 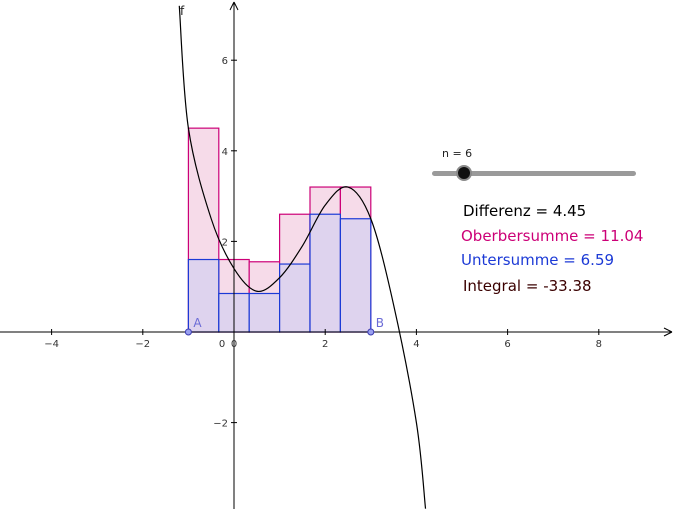 I want to click on slider-n-track, so click(x=534, y=173).